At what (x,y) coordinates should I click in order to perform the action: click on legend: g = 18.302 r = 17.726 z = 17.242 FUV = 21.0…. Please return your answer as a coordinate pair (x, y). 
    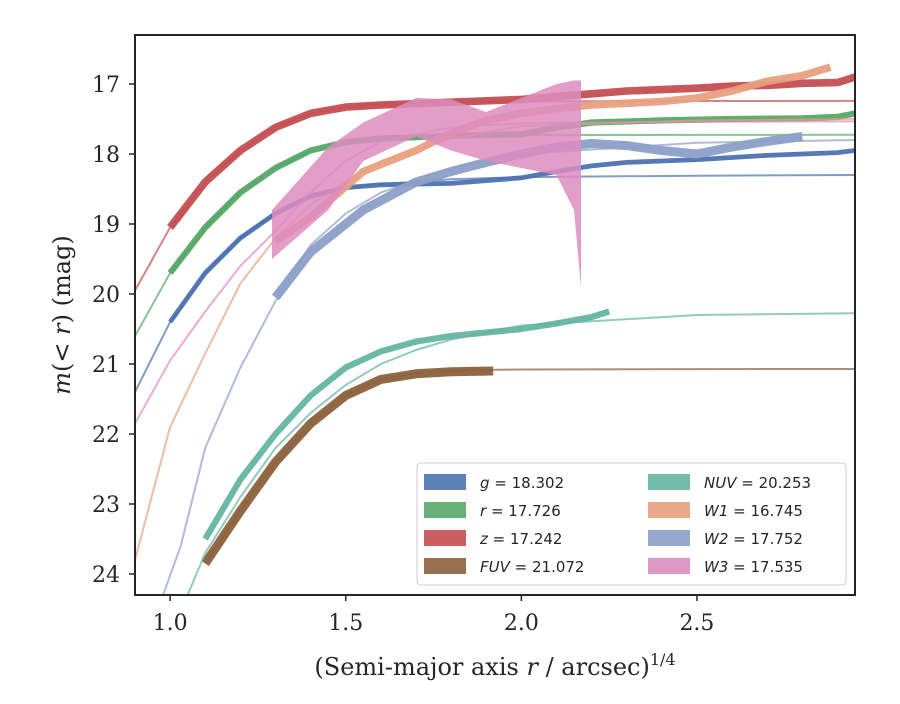
    Looking at the image, I should click on (631, 524).